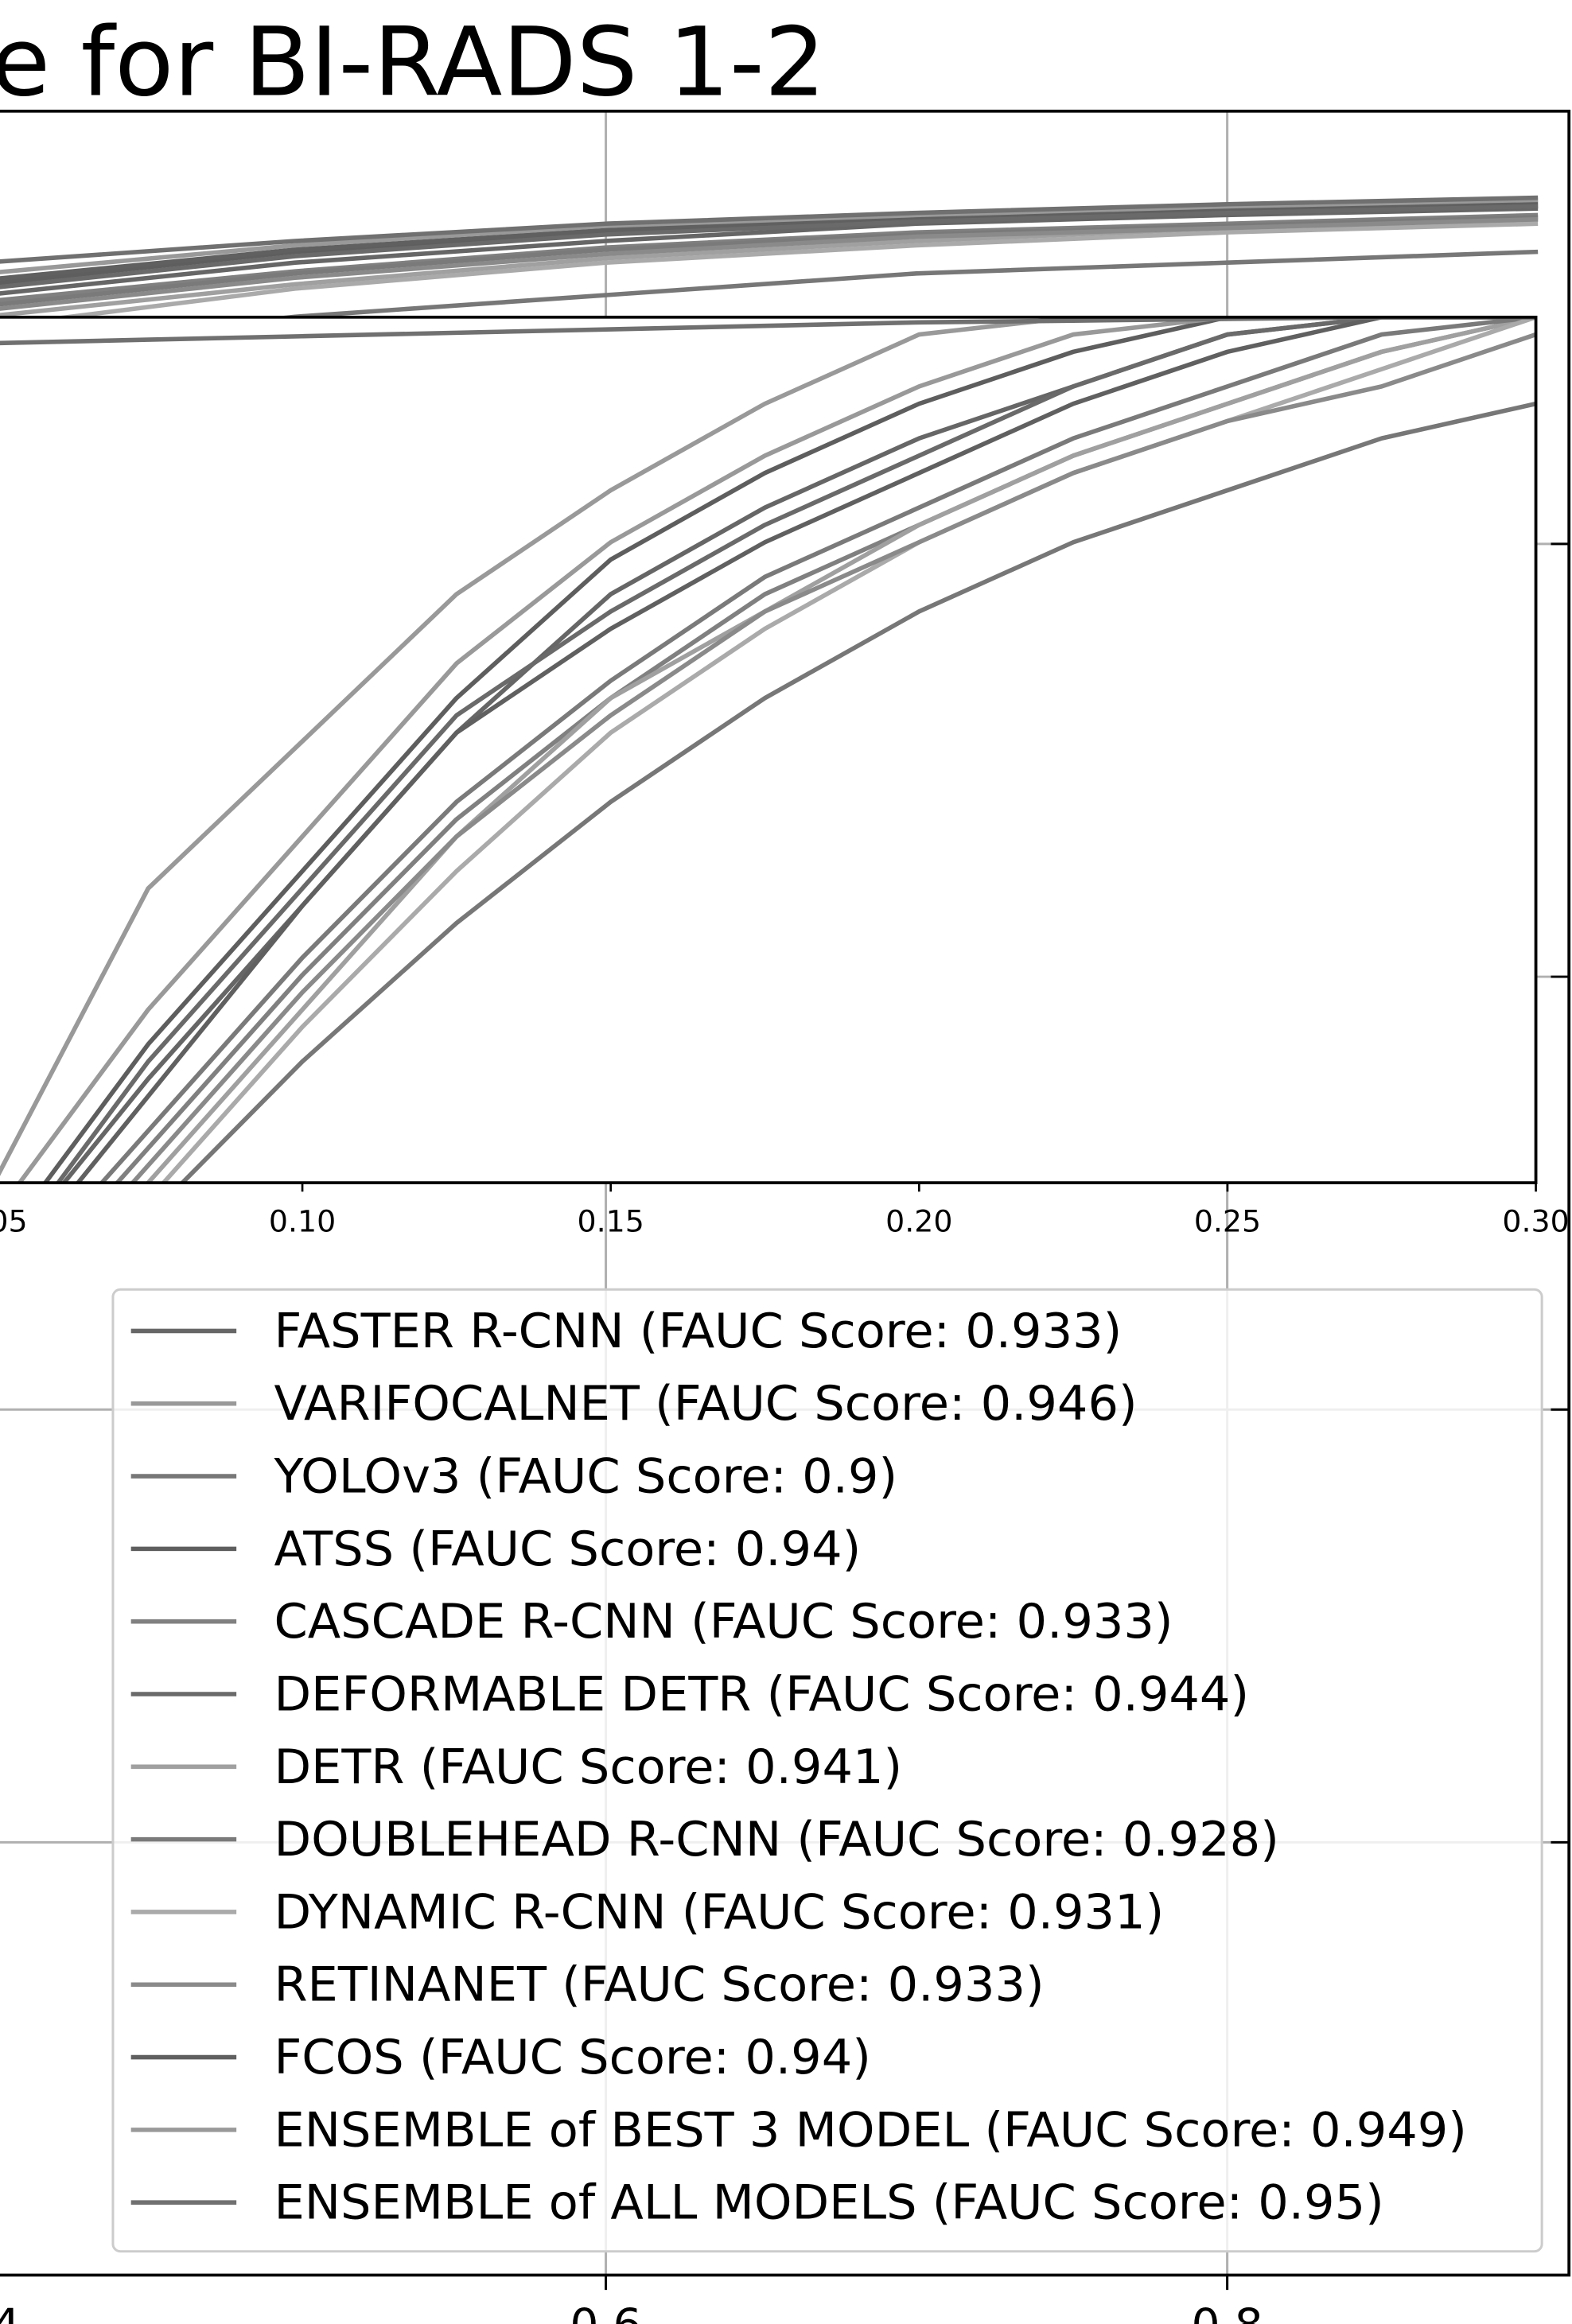 The image size is (1572, 2324). What do you see at coordinates (572, 2057) in the screenshot?
I see `legend-label: FCOS (FAUC Score: 0.94)` at bounding box center [572, 2057].